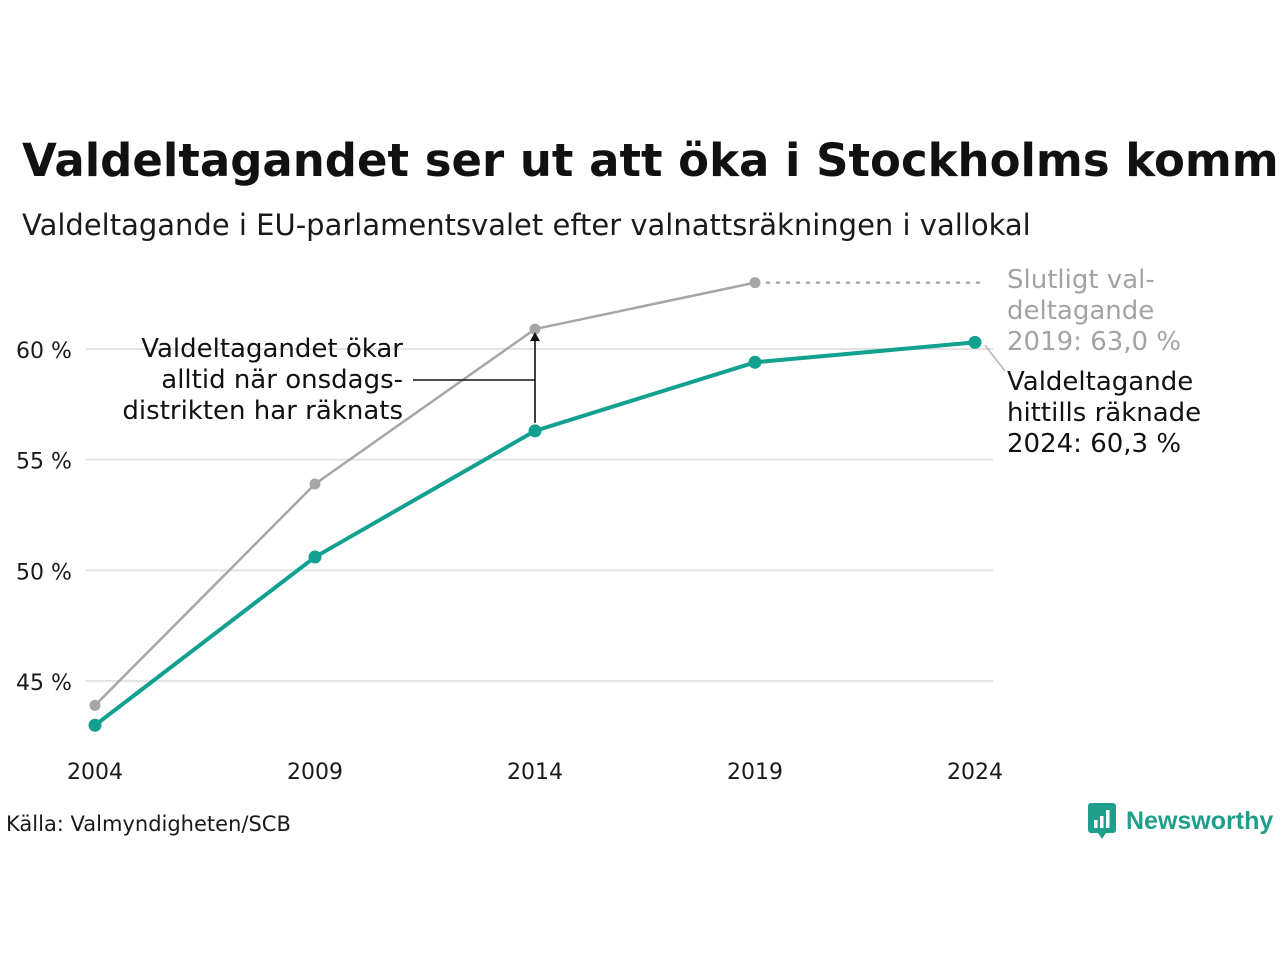 Image resolution: width=1280 pixels, height=960 pixels. What do you see at coordinates (1102, 821) in the screenshot?
I see `bar-chart-speech-bubble-icon` at bounding box center [1102, 821].